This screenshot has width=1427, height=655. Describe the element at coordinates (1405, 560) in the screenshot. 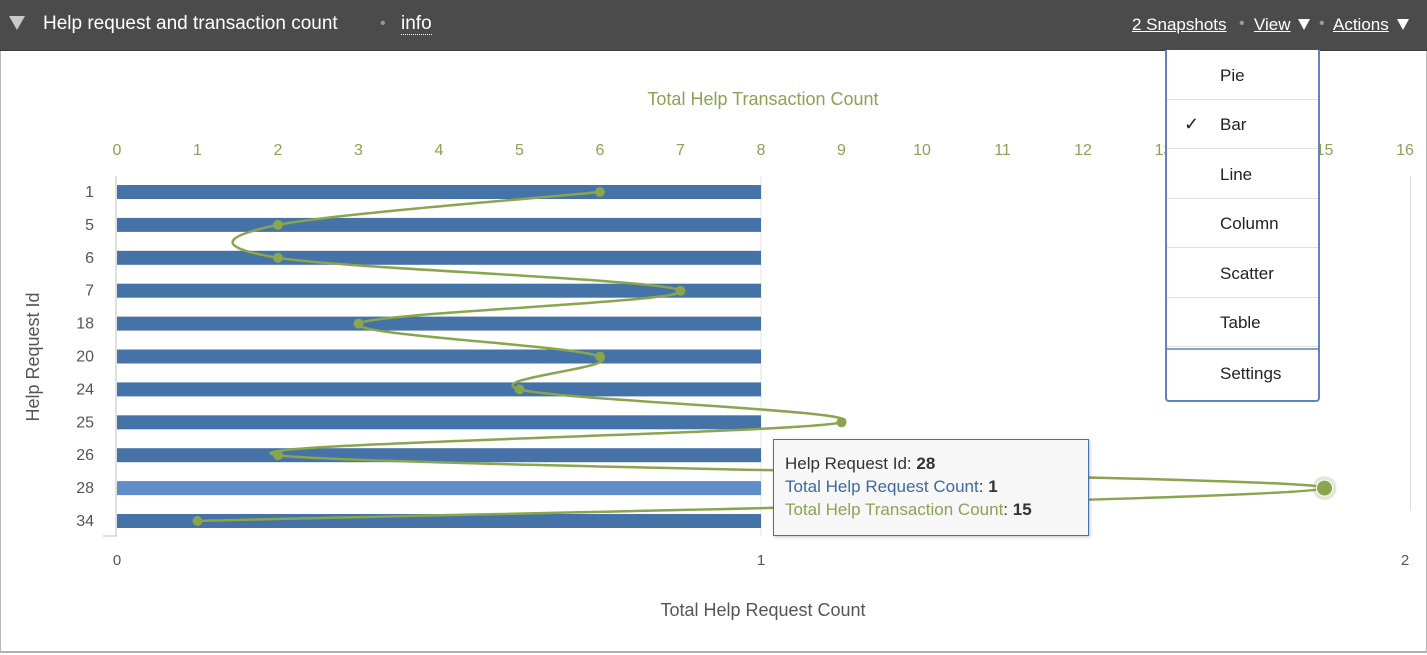

I see `bottom-axis-tick-label: 2` at that location.